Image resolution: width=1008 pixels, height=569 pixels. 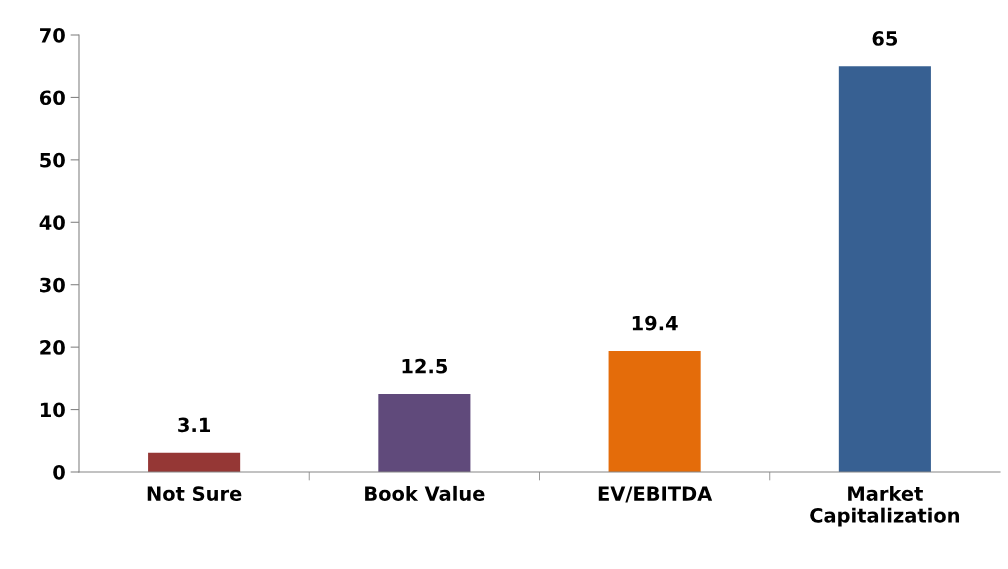 What do you see at coordinates (52, 35) in the screenshot?
I see `y-tick-label: 70` at bounding box center [52, 35].